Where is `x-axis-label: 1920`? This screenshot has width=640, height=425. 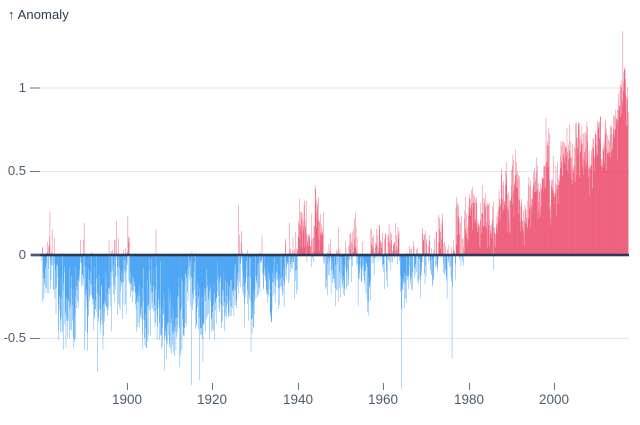 x-axis-label: 1920 is located at coordinates (212, 399).